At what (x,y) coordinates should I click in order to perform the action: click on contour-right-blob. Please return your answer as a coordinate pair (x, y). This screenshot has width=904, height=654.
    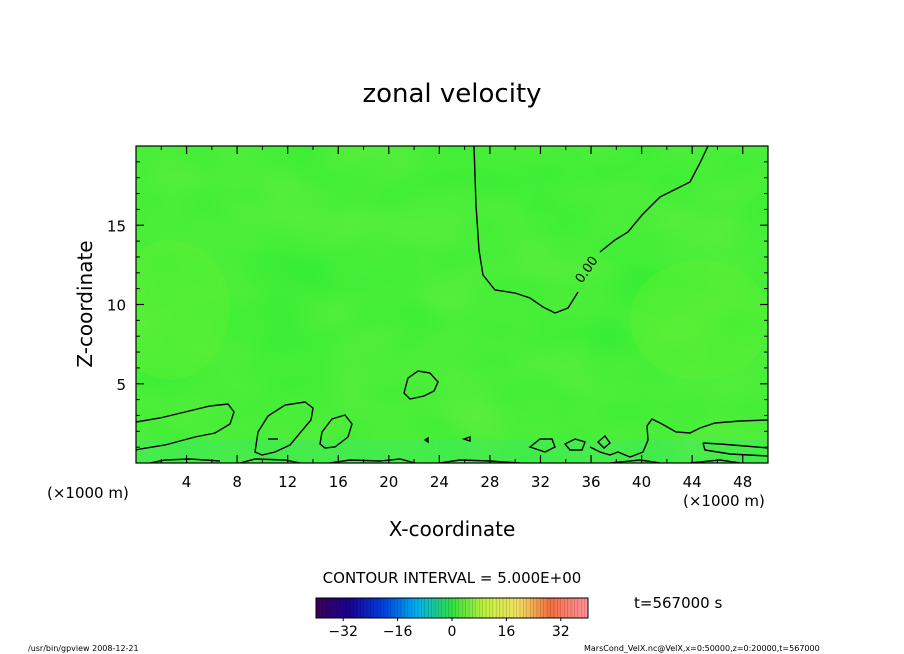
    Looking at the image, I should click on (735, 449).